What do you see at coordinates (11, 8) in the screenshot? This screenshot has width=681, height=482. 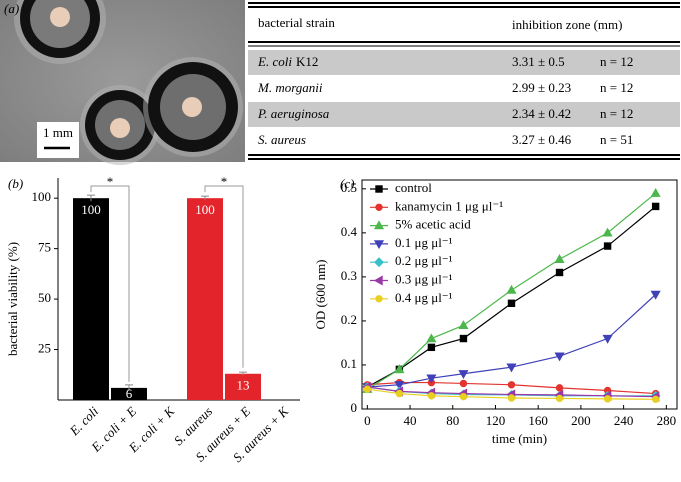 I see `panel-label: (a)` at bounding box center [11, 8].